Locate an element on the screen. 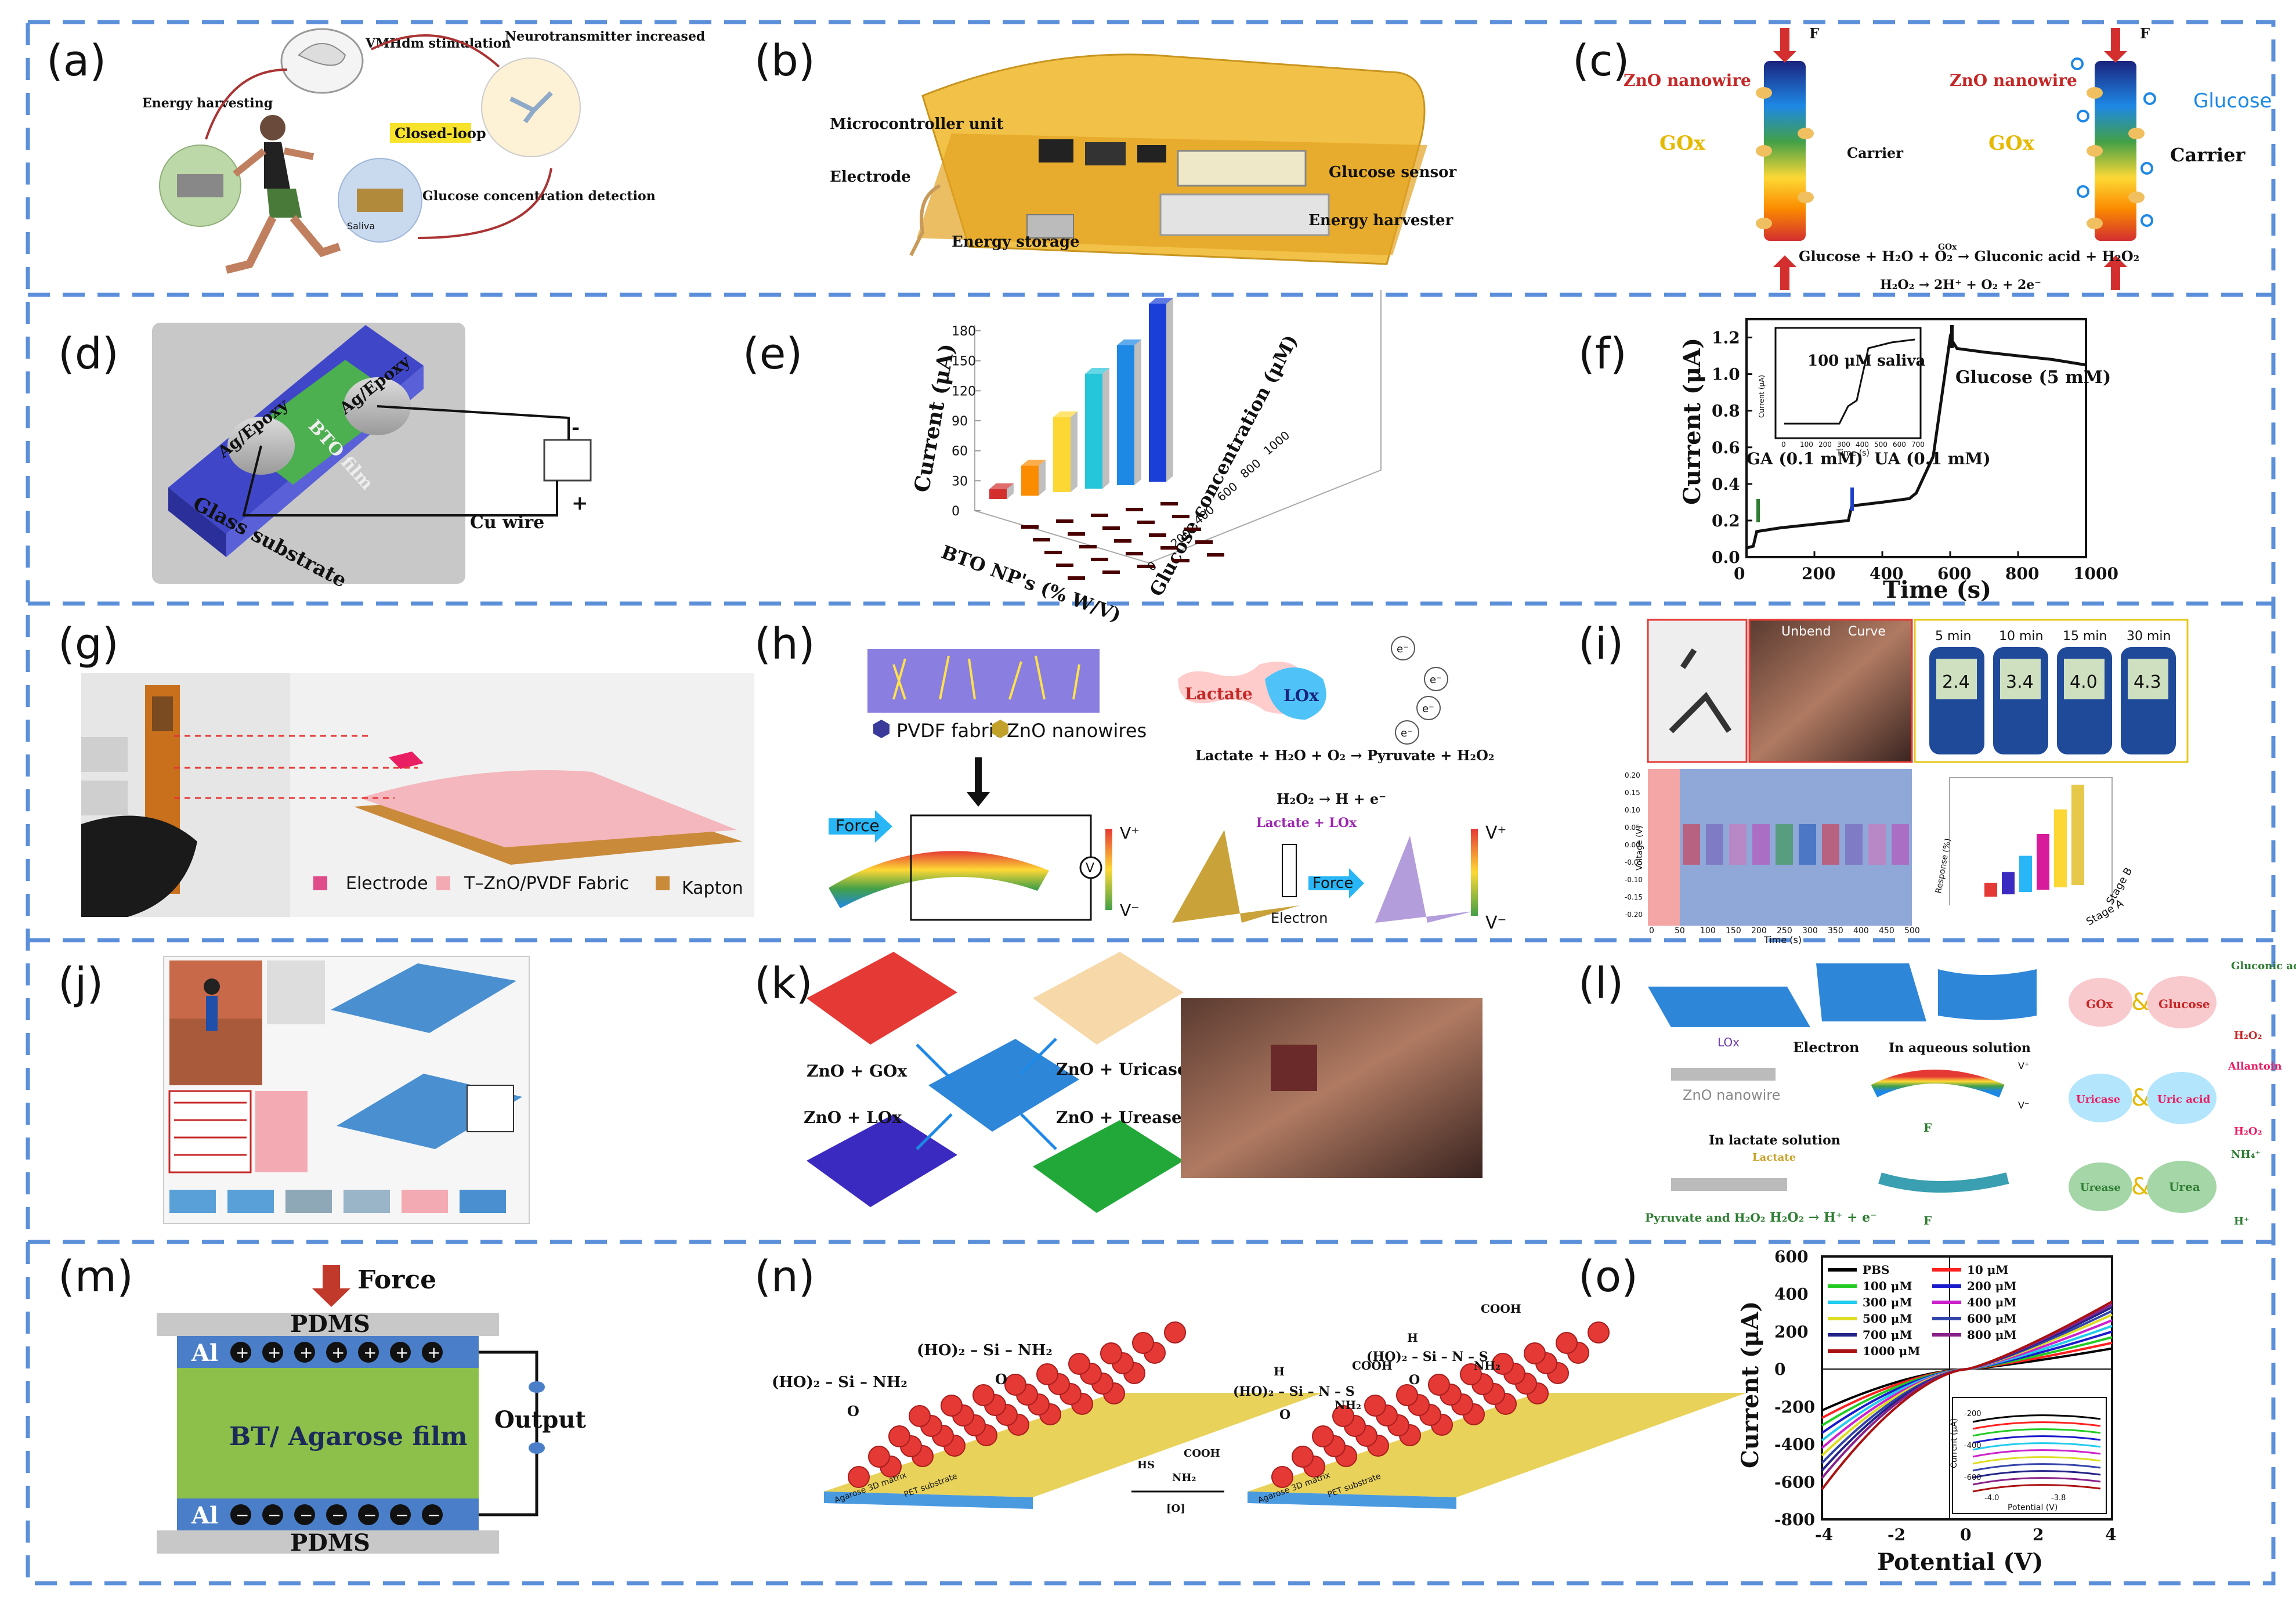  f-xtick: 600 is located at coordinates (1954, 573).